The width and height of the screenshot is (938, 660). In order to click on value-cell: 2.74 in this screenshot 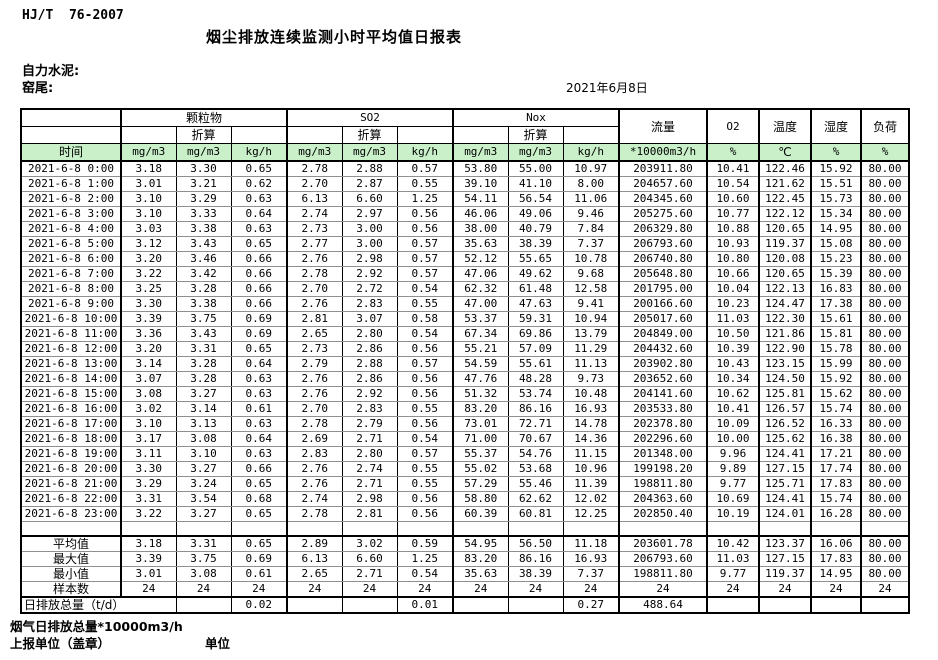, I will do `click(314, 214)`.